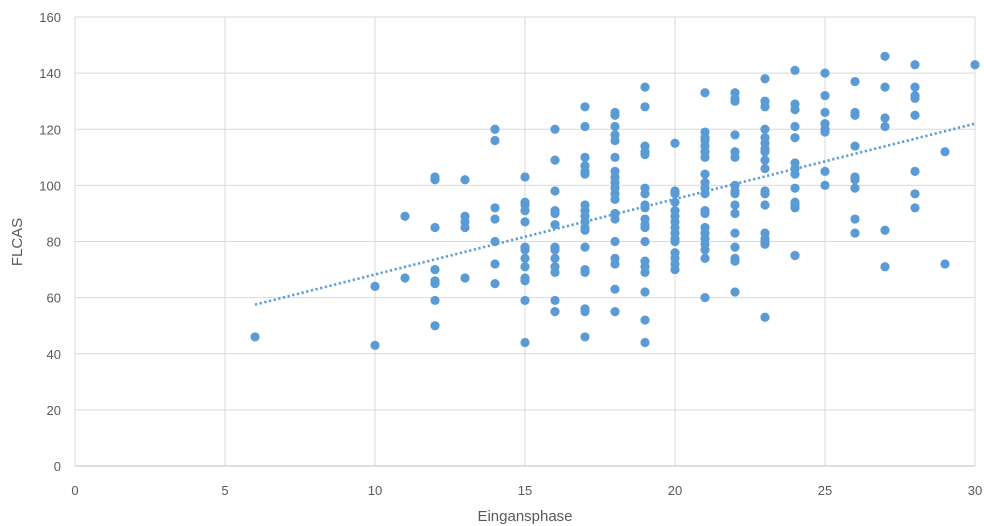 This screenshot has width=984, height=526. Describe the element at coordinates (50, 129) in the screenshot. I see `y-tick-label: 120` at that location.